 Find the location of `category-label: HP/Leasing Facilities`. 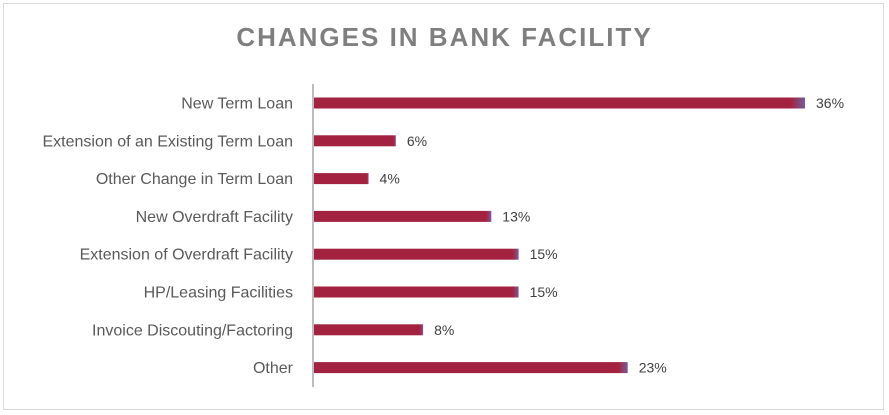

category-label: HP/Leasing Facilities is located at coordinates (218, 293).